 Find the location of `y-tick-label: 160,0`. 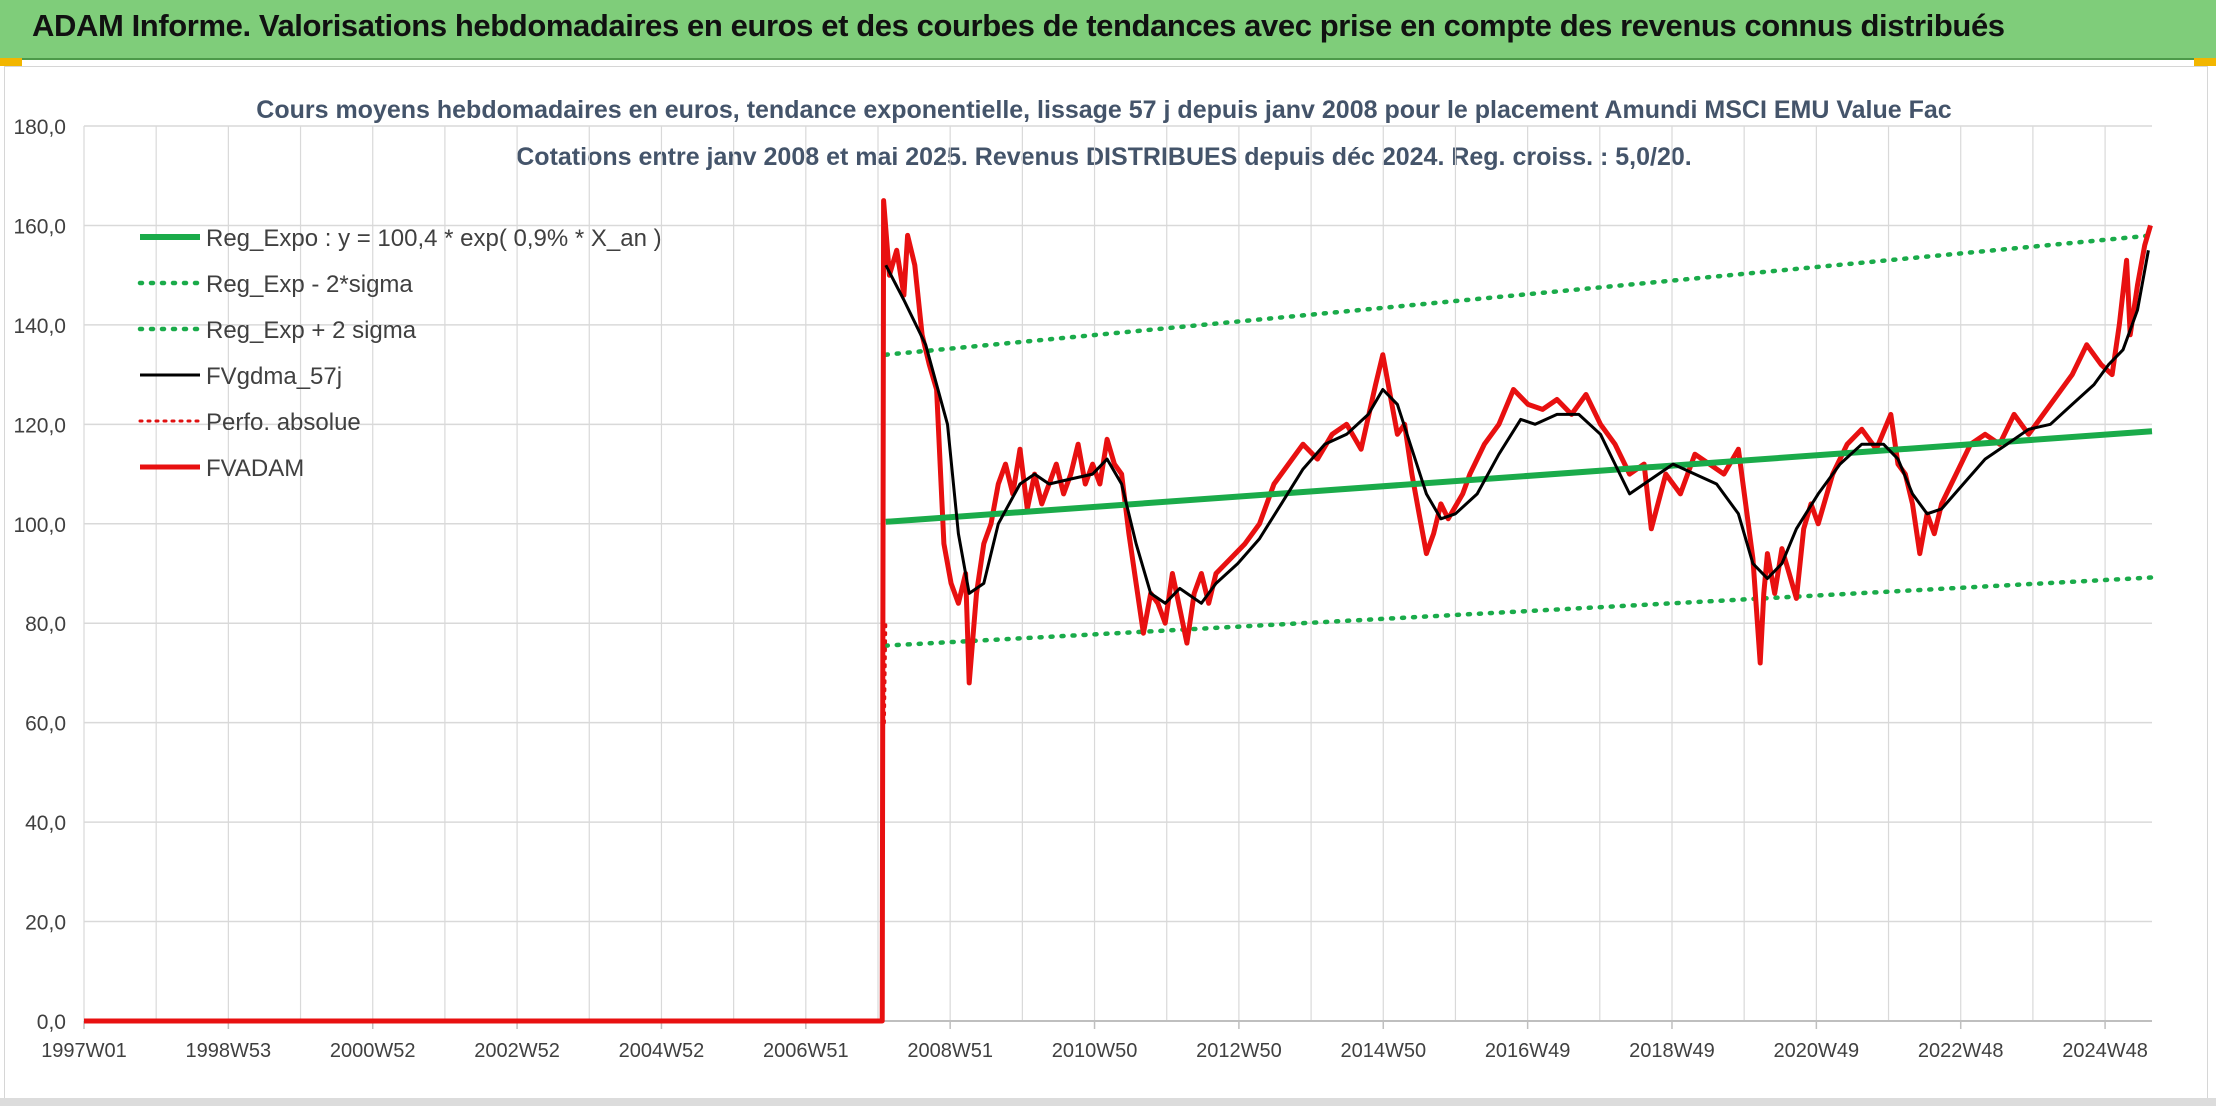

y-tick-label: 160,0 is located at coordinates (39, 226).